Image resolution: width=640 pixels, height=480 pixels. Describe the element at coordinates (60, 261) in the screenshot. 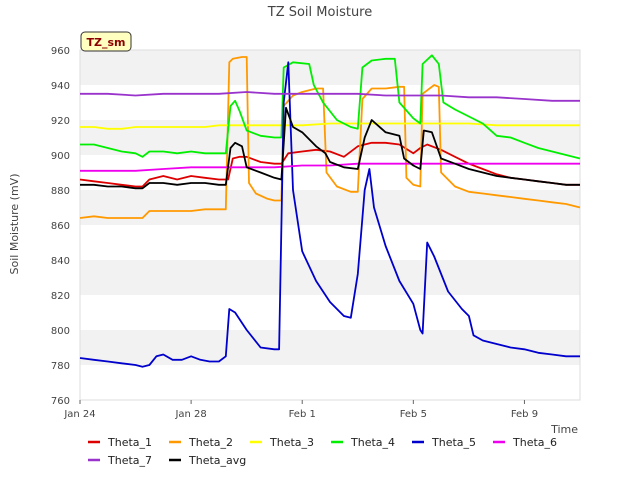

I see `y-tick-label: 840` at that location.